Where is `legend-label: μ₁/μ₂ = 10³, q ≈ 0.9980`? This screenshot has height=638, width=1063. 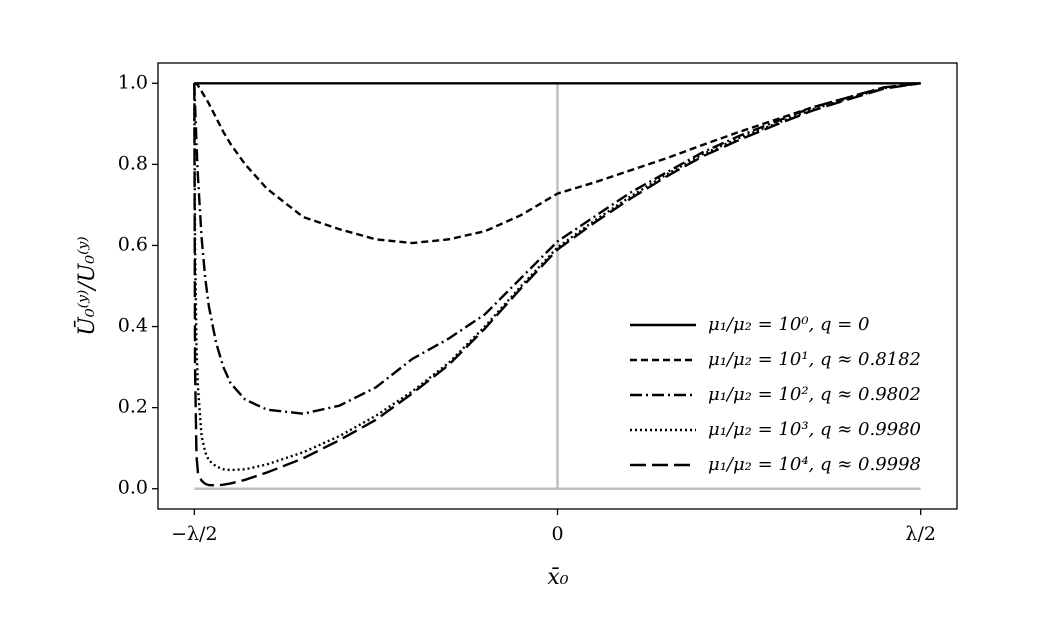 legend-label: μ₁/μ₂ = 10³, q ≈ 0.9980 is located at coordinates (814, 429).